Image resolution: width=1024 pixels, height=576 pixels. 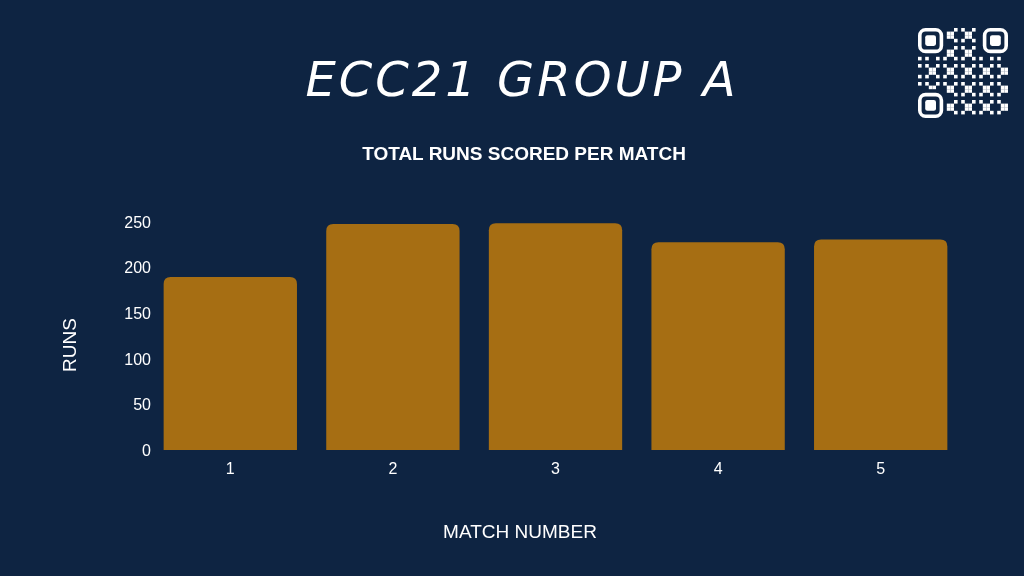 I want to click on chart-title: ECC21 GROUP A, so click(x=522, y=79).